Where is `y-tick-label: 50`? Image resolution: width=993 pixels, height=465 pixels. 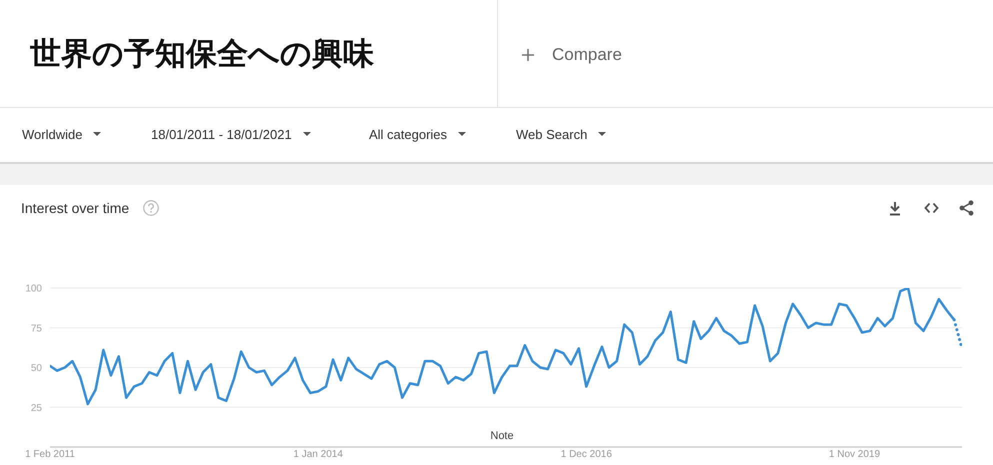
y-tick-label: 50 is located at coordinates (36, 368).